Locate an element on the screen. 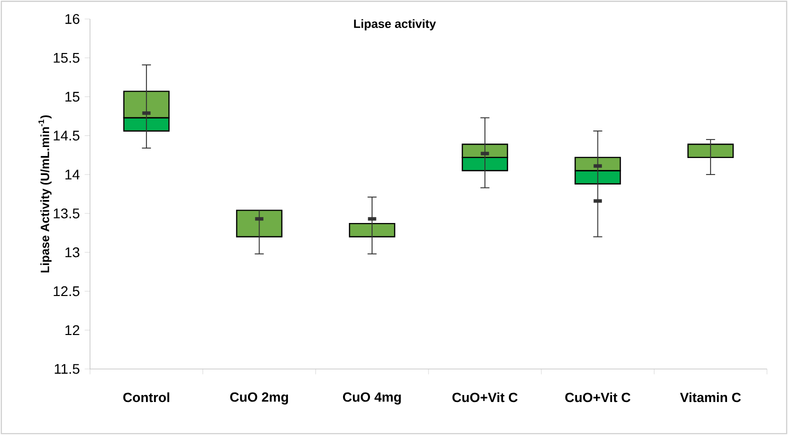 The height and width of the screenshot is (435, 788). y-tick-label: 14.5 is located at coordinates (67, 135).